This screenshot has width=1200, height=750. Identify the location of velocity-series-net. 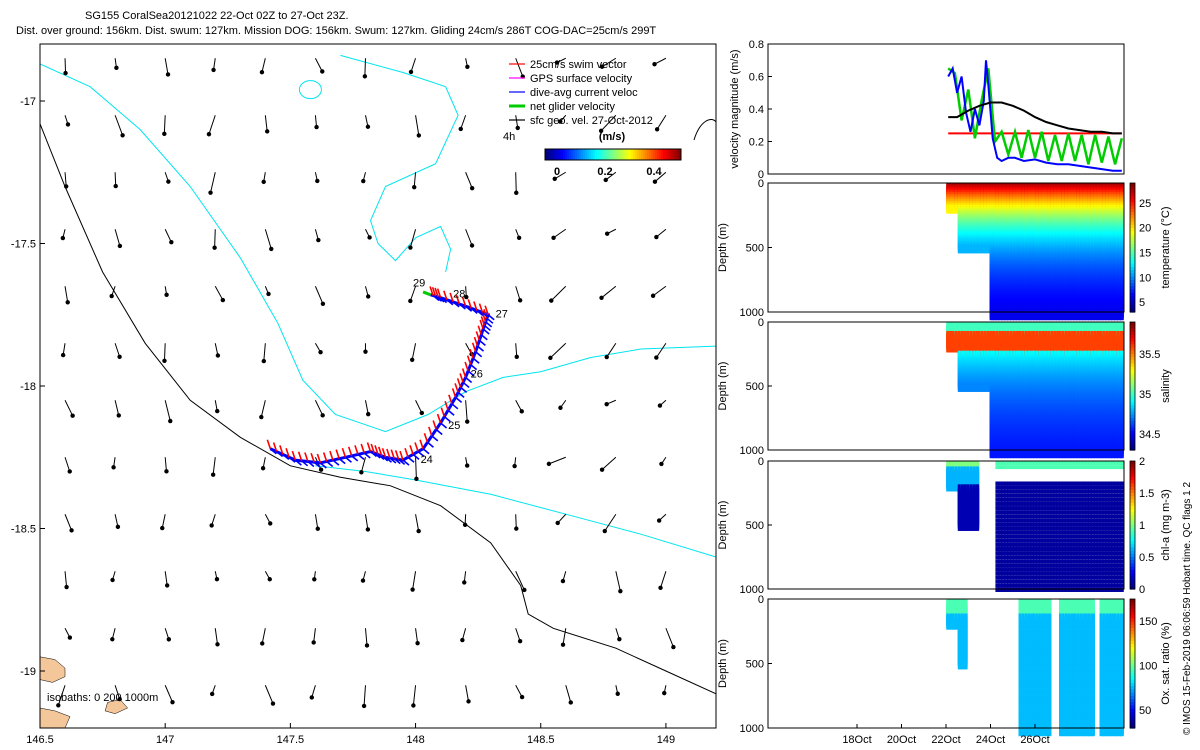
(1035, 116).